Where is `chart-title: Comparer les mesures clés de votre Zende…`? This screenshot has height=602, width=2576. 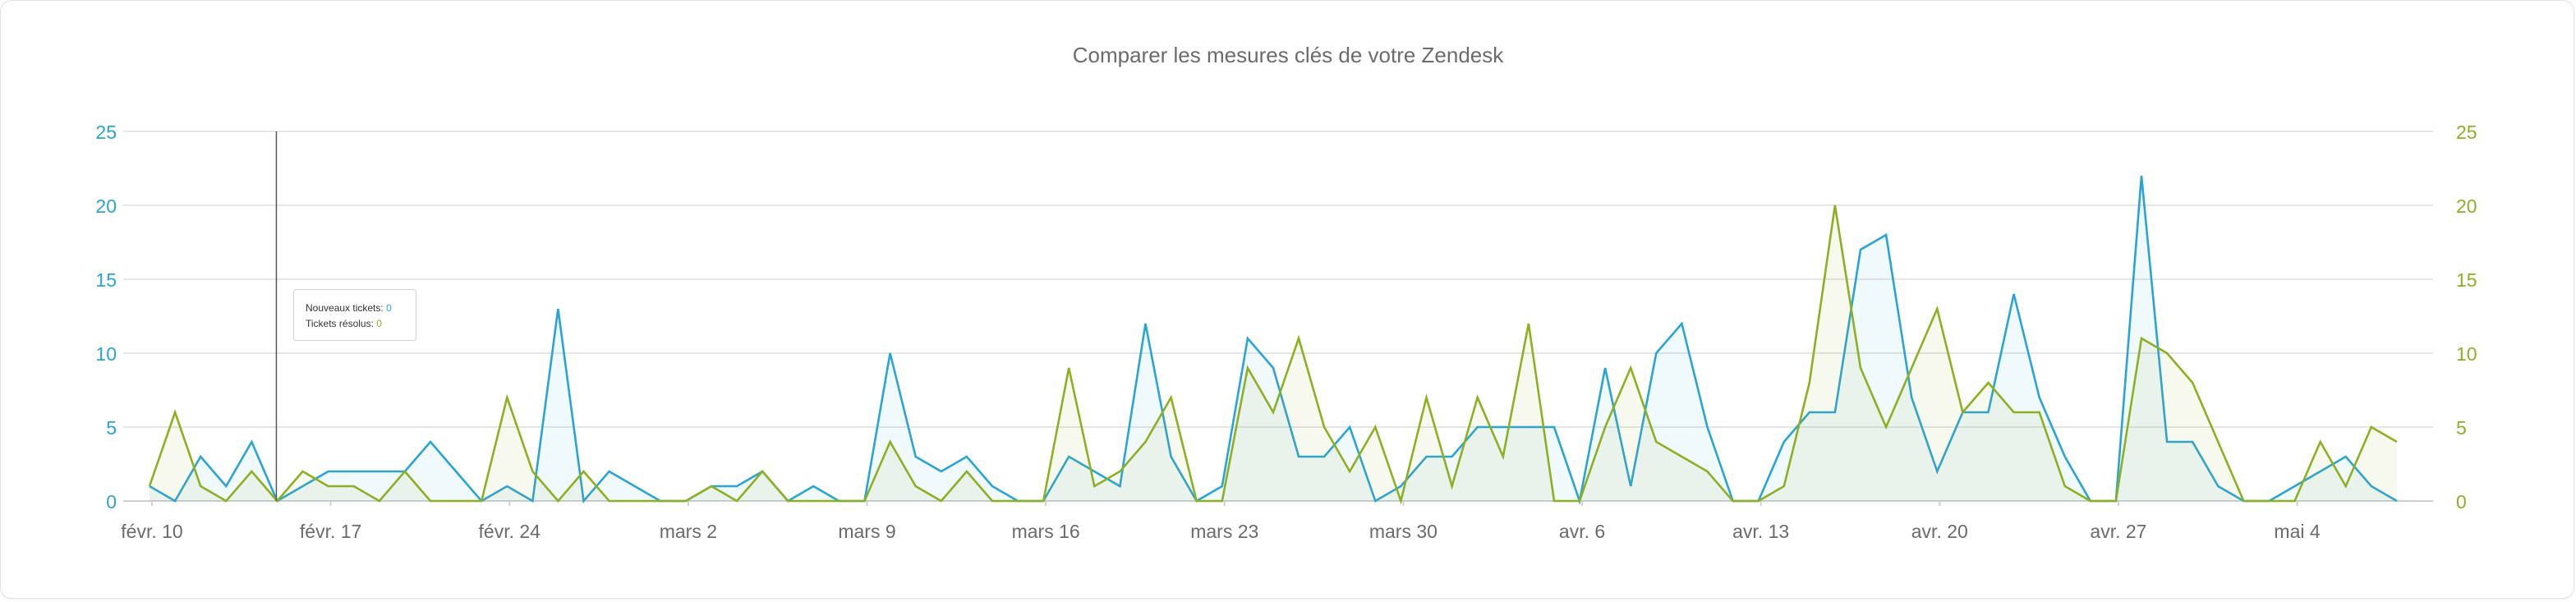 chart-title: Comparer les mesures clés de votre Zende… is located at coordinates (1288, 55).